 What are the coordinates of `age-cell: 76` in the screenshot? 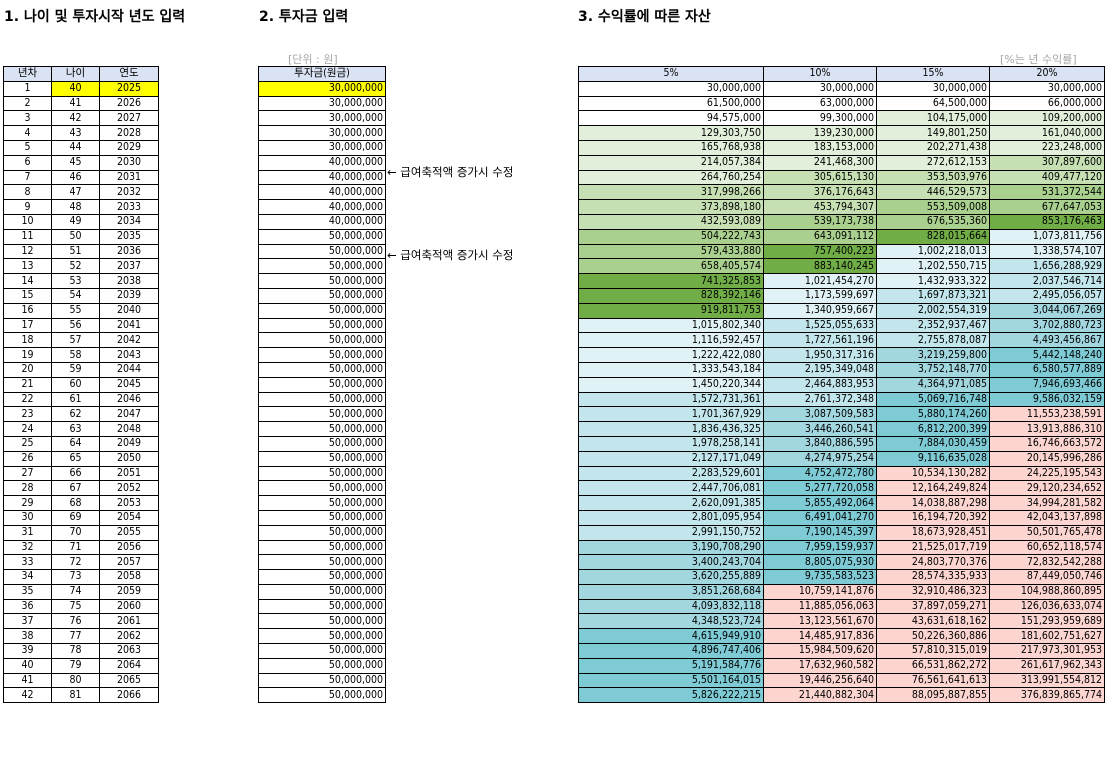 It's located at (75, 621).